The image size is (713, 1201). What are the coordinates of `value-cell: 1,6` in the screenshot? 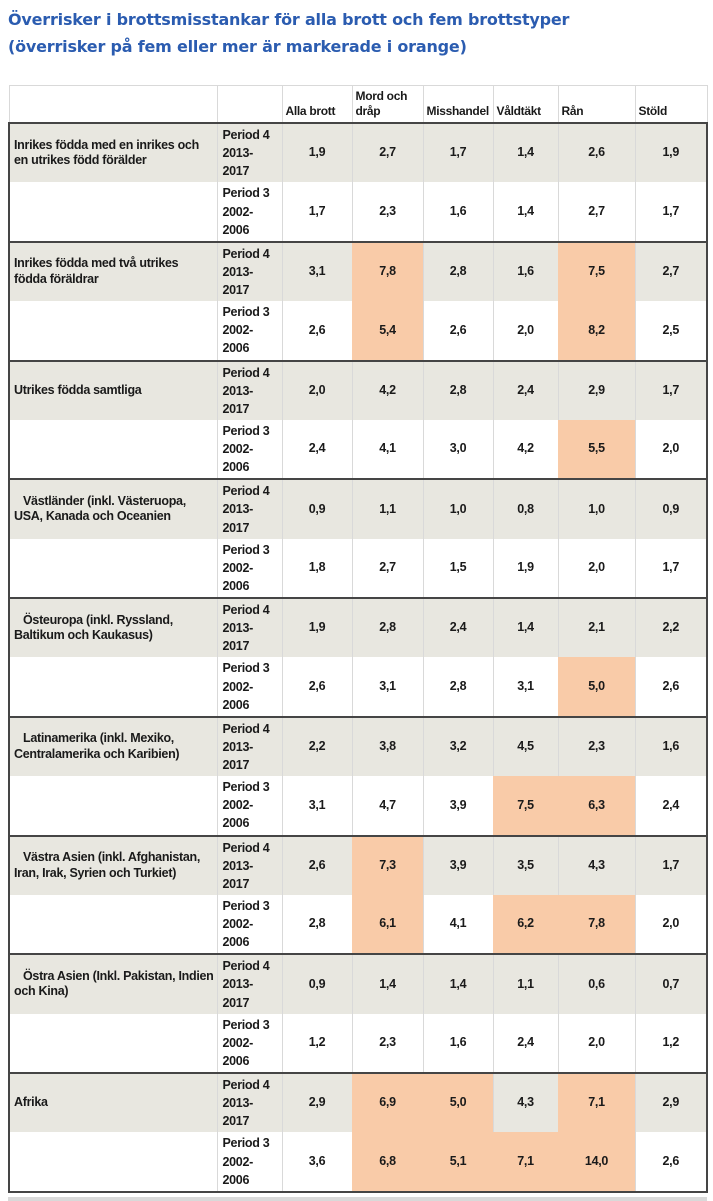 It's located at (525, 271).